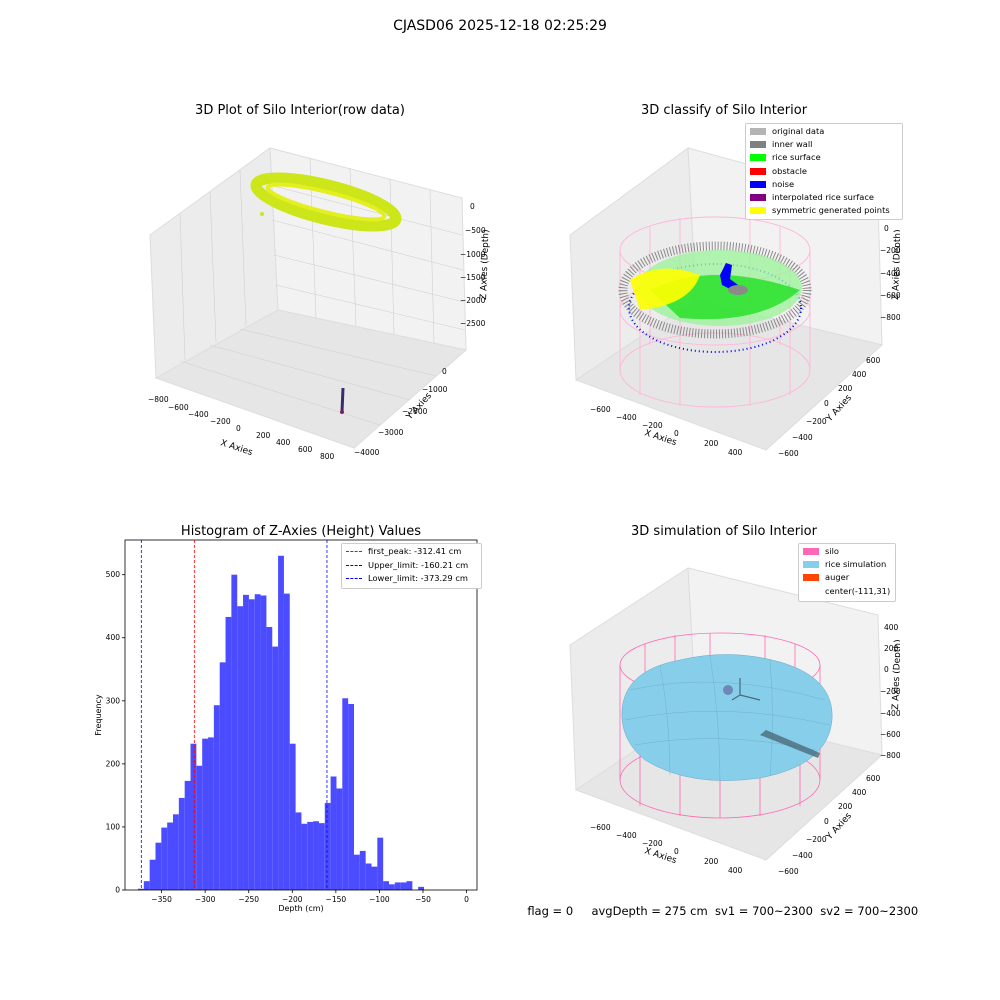  I want to click on z-axis-label: Z Axies (Depth), so click(485, 264).